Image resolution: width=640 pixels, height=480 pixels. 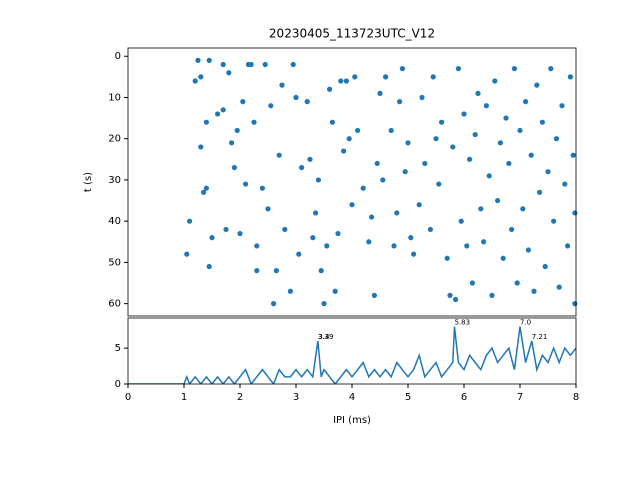 I want to click on x-tick-label: 6, so click(x=464, y=397).